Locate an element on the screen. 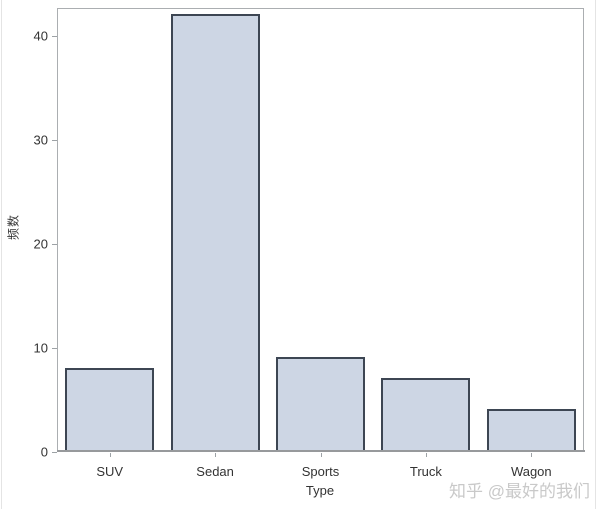 Image resolution: width=600 pixels, height=509 pixels. y-axis-title: 频数 is located at coordinates (13, 227).